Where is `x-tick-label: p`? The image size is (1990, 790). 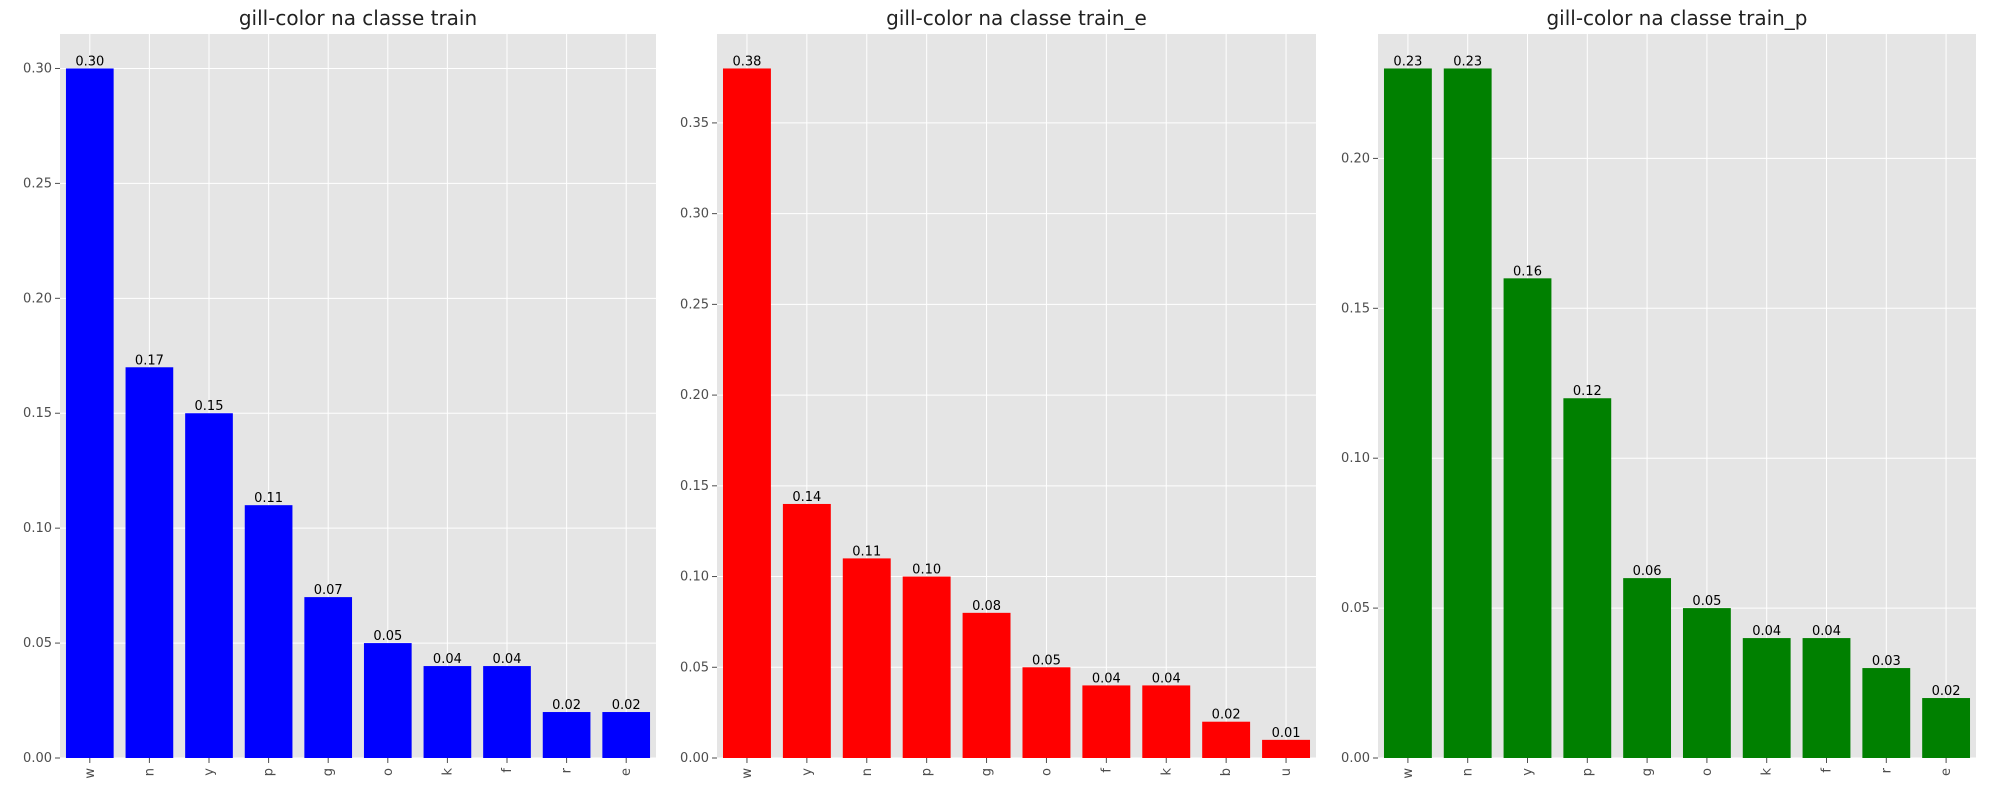
x-tick-label: p is located at coordinates (927, 772).